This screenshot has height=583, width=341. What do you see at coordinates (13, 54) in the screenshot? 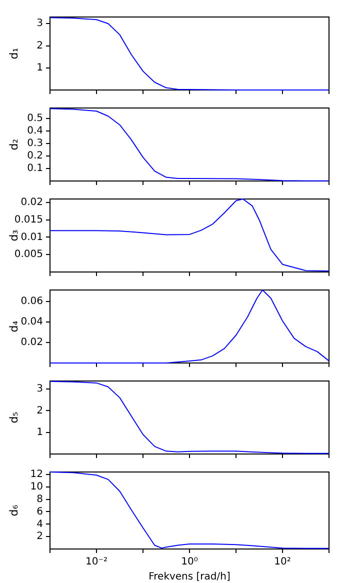
I see `y-axis-title: d₁` at bounding box center [13, 54].